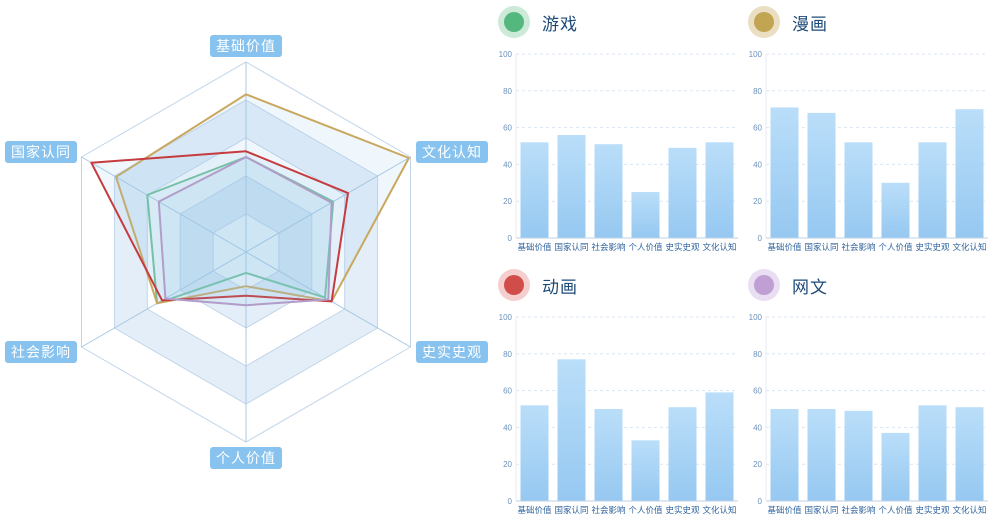  I want to click on legend-label: 网文, so click(810, 287).